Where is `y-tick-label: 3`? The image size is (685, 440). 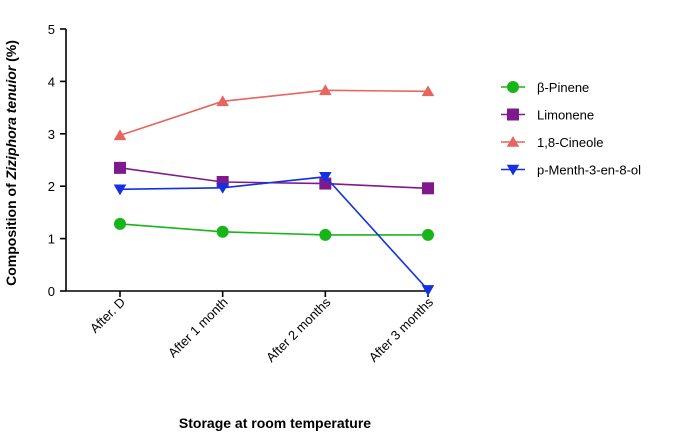 y-tick-label: 3 is located at coordinates (51, 134).